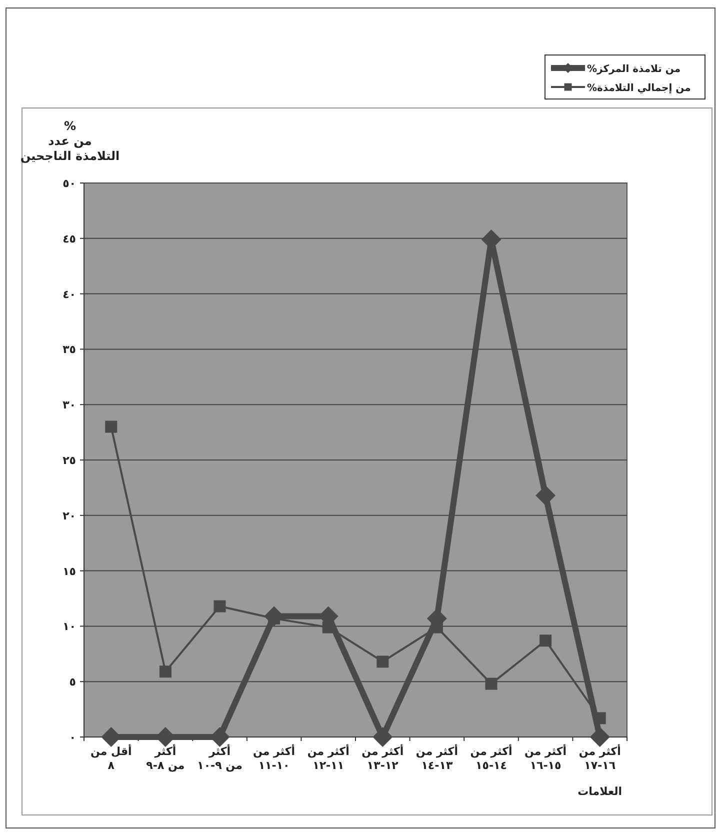  What do you see at coordinates (69, 239) in the screenshot?
I see `y-tick-label: ٤٥` at bounding box center [69, 239].